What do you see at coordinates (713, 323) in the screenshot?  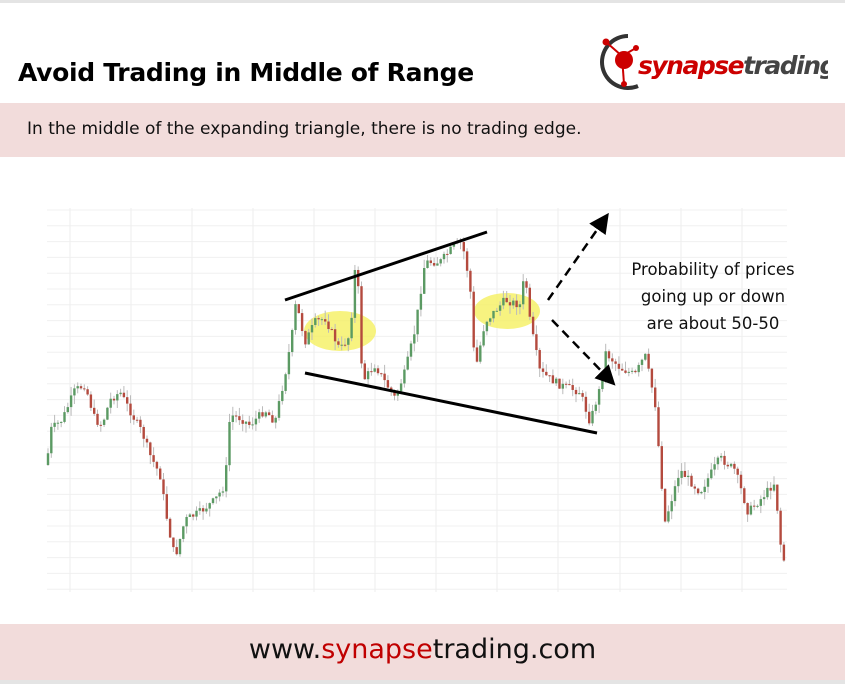 I see `annotation-line: are about 50-50` at bounding box center [713, 323].